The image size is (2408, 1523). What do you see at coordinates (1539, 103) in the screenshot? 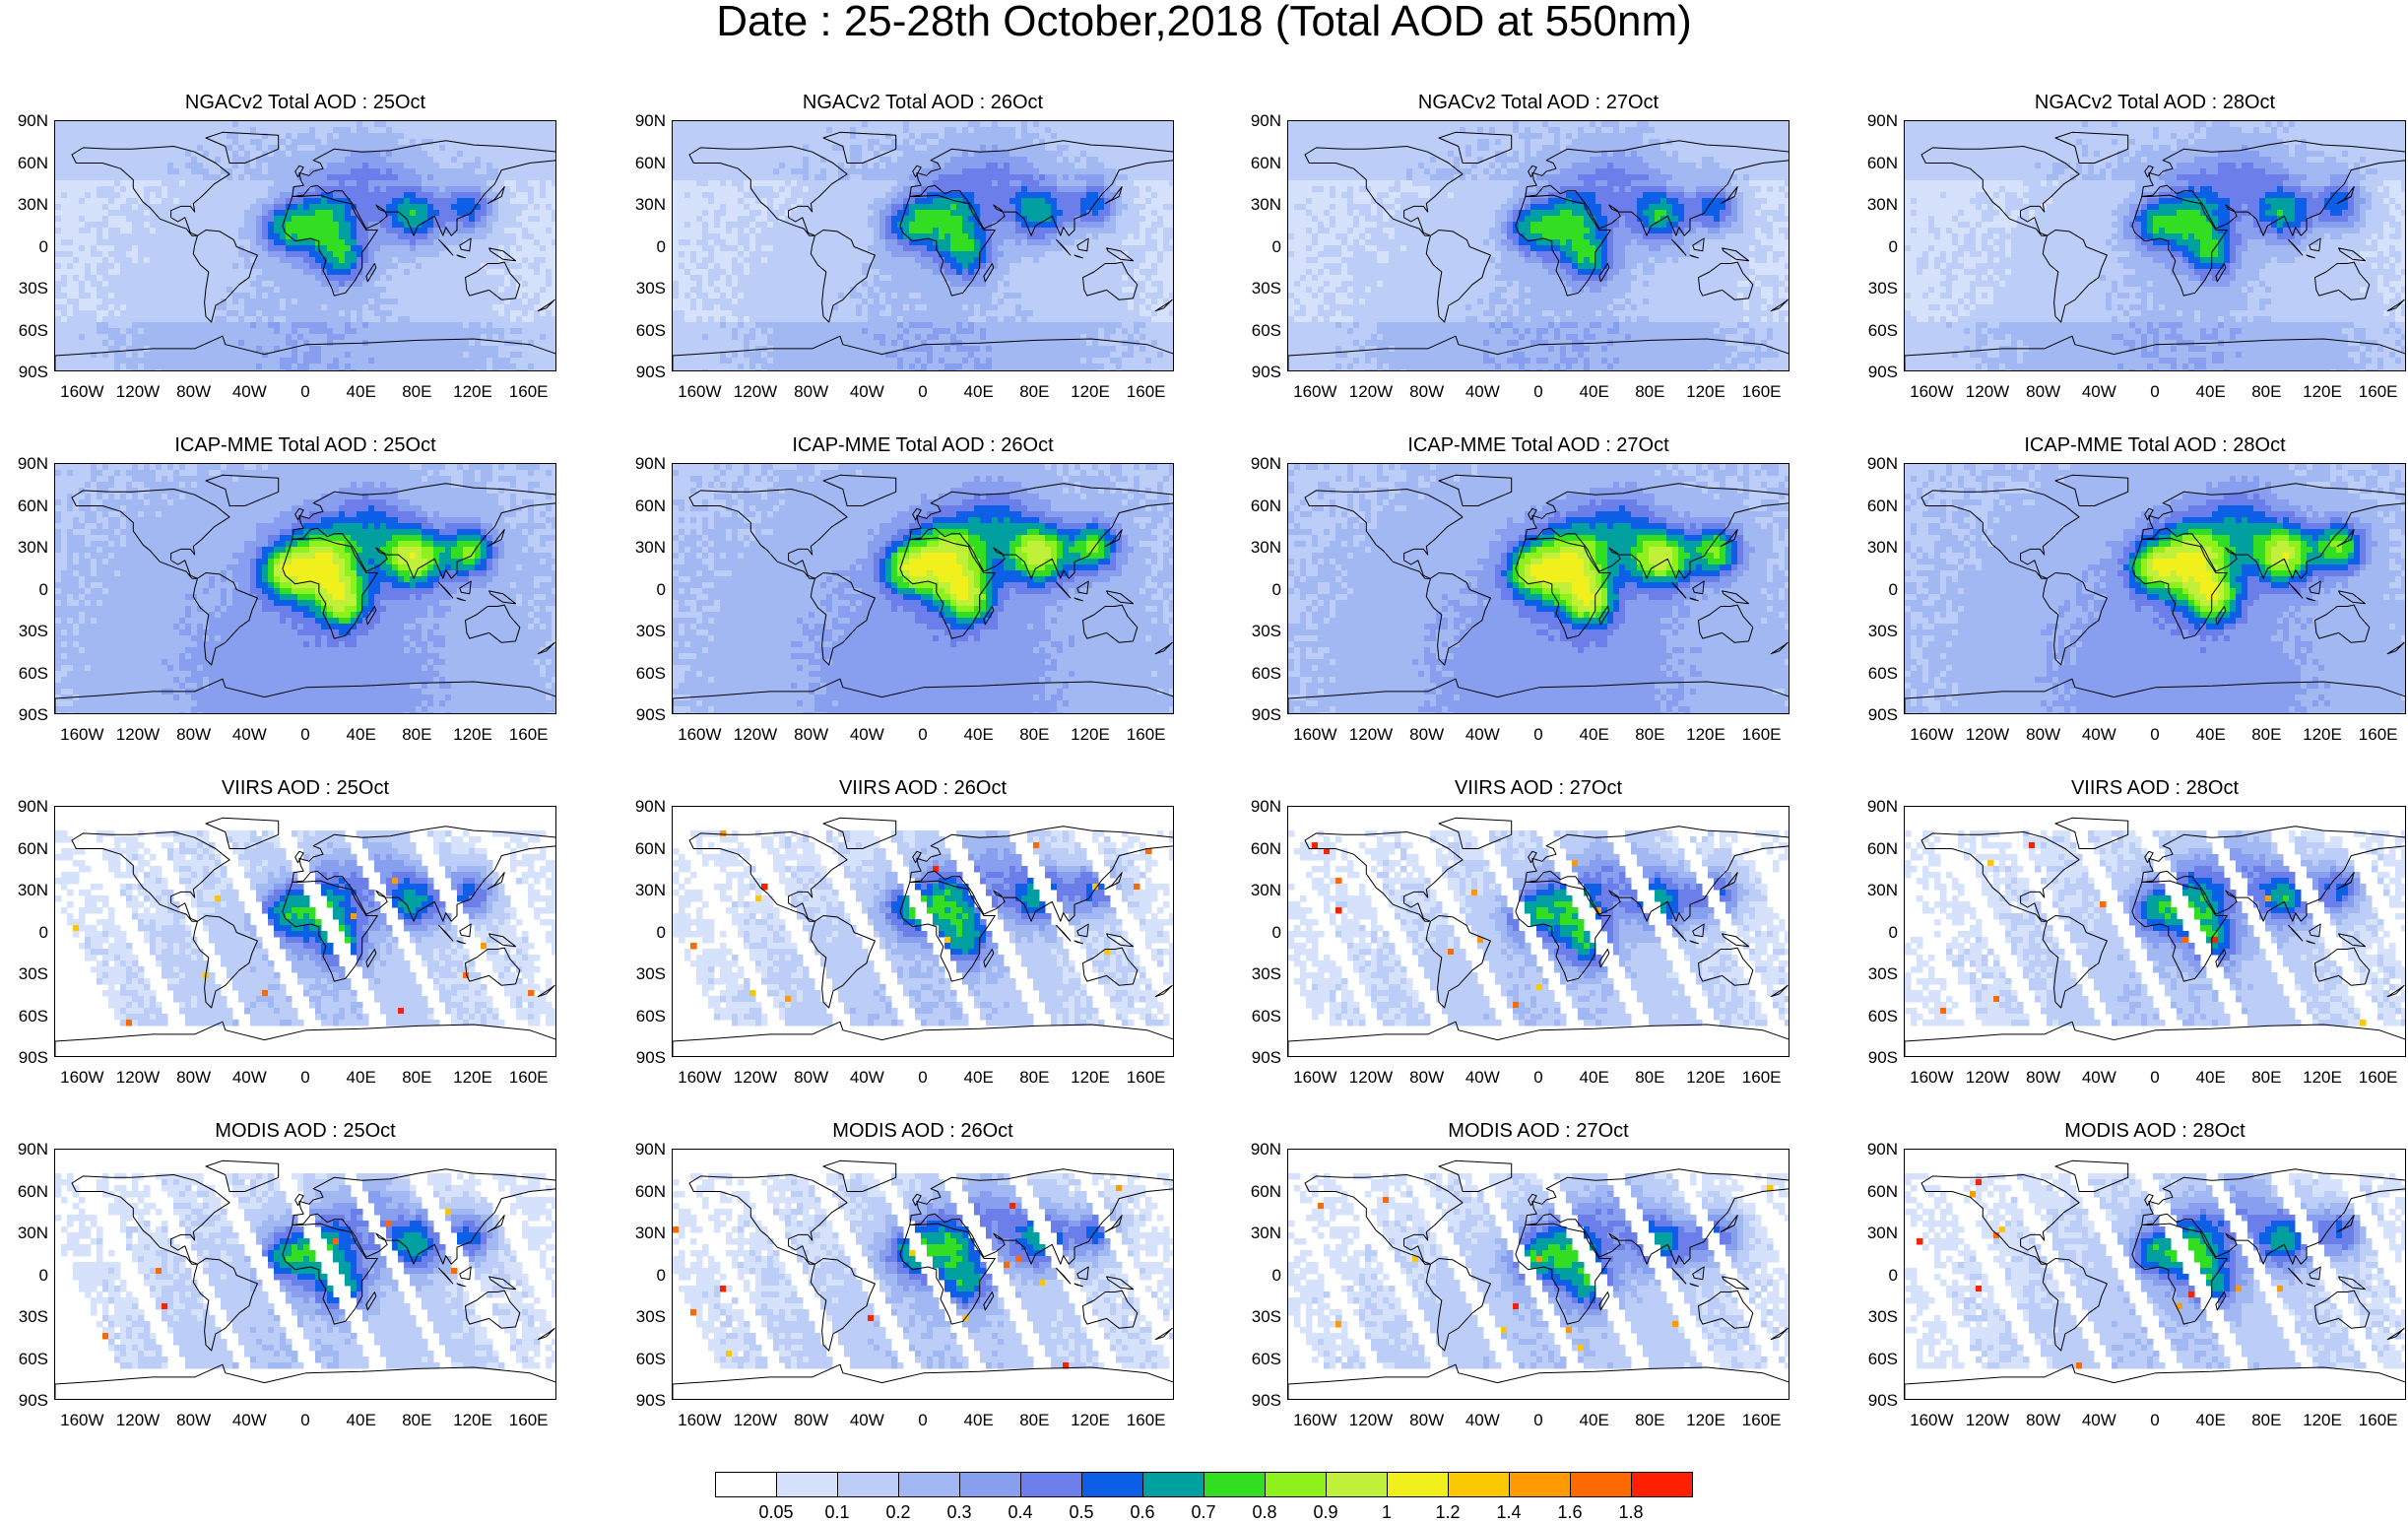
I see `panel-title: NGACv2 Total AOD : 27Oct` at bounding box center [1539, 103].